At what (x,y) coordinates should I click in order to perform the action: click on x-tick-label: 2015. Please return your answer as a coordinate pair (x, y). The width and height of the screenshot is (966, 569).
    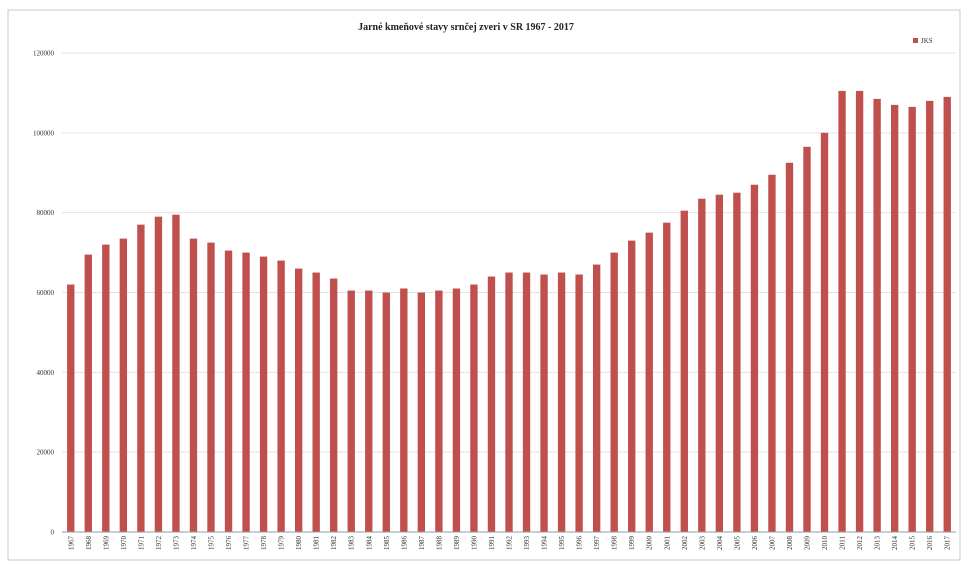
    Looking at the image, I should click on (913, 543).